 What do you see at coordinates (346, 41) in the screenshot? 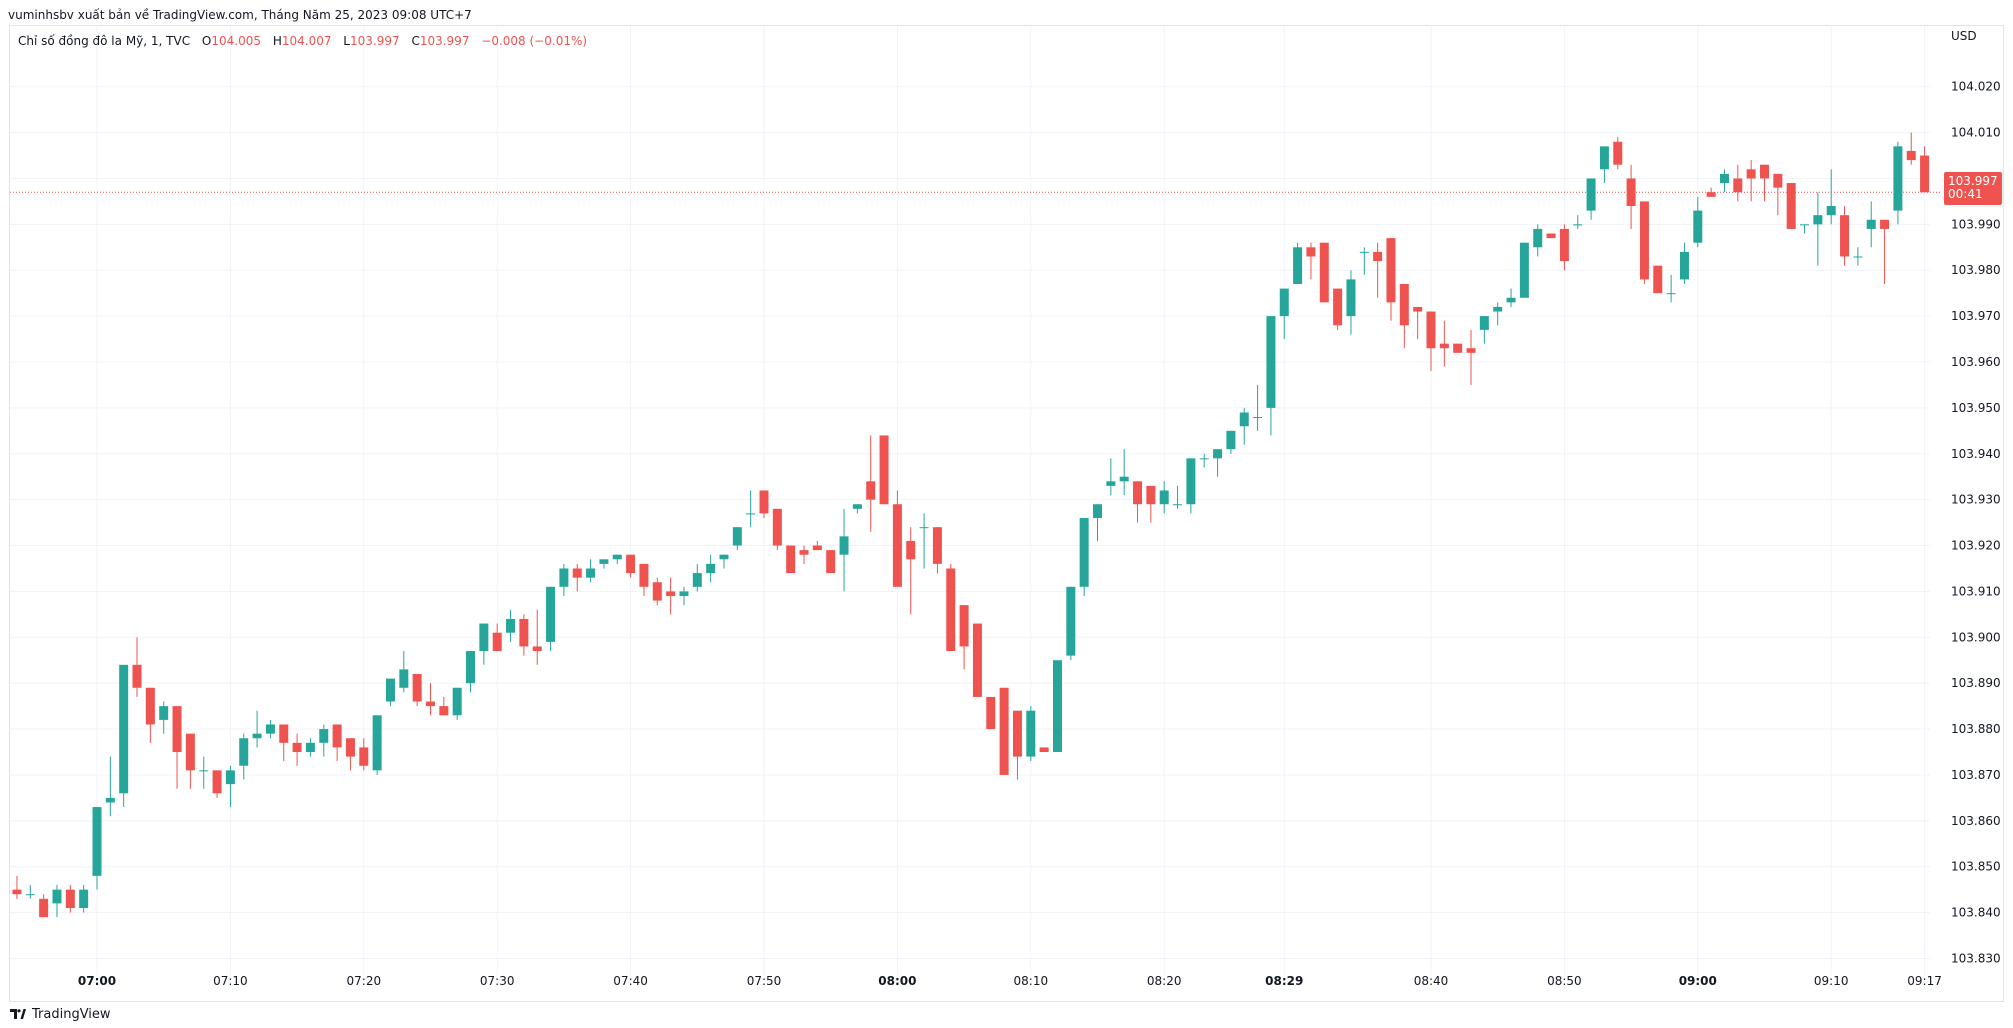
I see `low-label: L` at bounding box center [346, 41].